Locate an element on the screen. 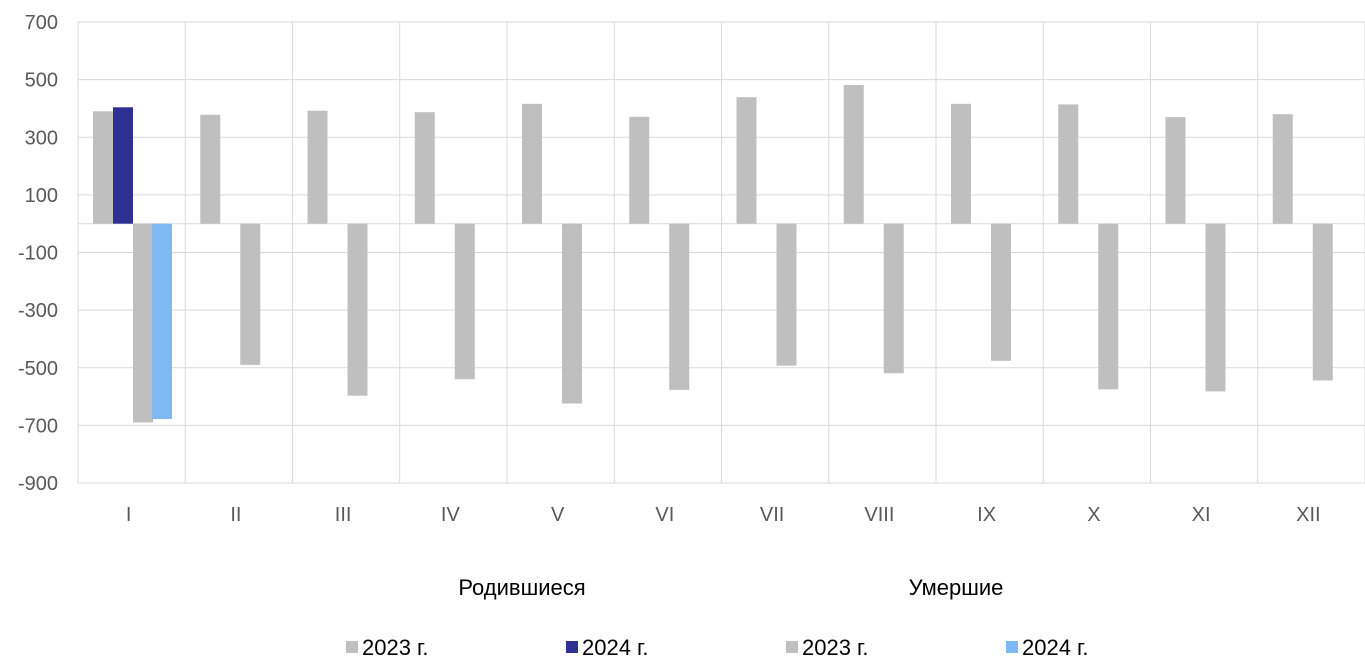 This screenshot has width=1365, height=659. y-tick-label: -900 is located at coordinates (38, 484).